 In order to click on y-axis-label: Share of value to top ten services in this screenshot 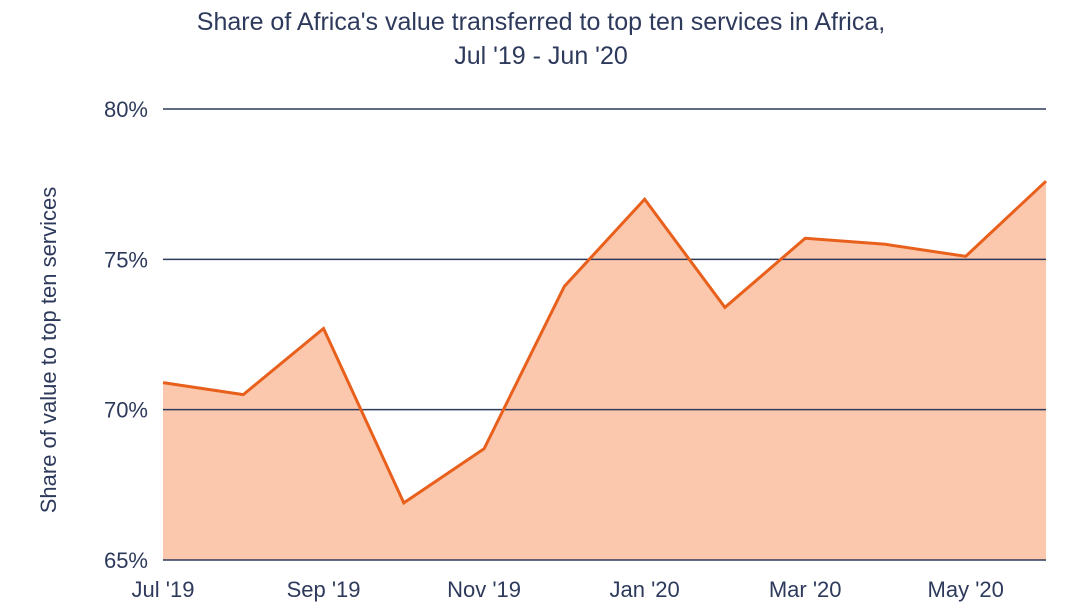, I will do `click(48, 350)`.